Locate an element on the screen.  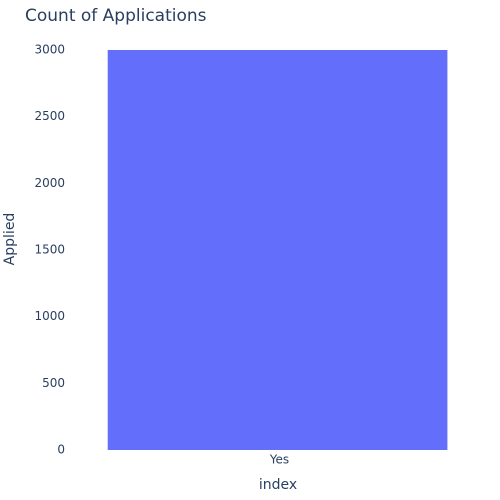
y-tick-label: 1500 is located at coordinates (49, 250).